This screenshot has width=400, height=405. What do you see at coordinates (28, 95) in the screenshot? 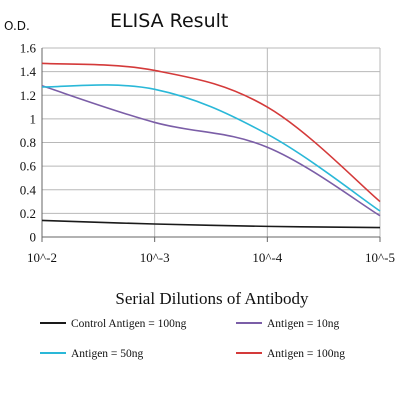
I see `y-tick-label: 1.2` at bounding box center [28, 95].